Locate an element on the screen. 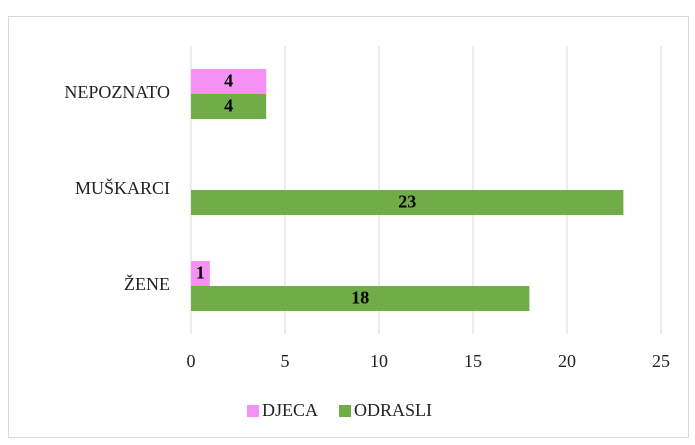 Image resolution: width=695 pixels, height=445 pixels. data-label: 23 is located at coordinates (407, 202).